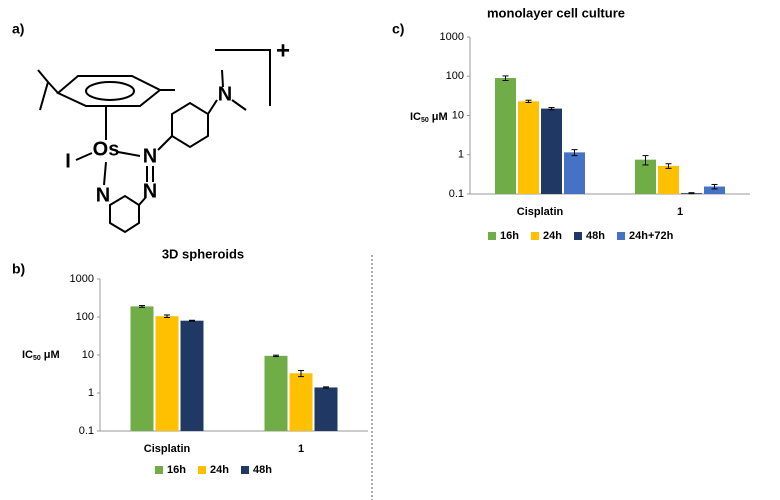 This screenshot has height=500, width=780. Describe the element at coordinates (18, 29) in the screenshot. I see `panel-label: a)` at that location.